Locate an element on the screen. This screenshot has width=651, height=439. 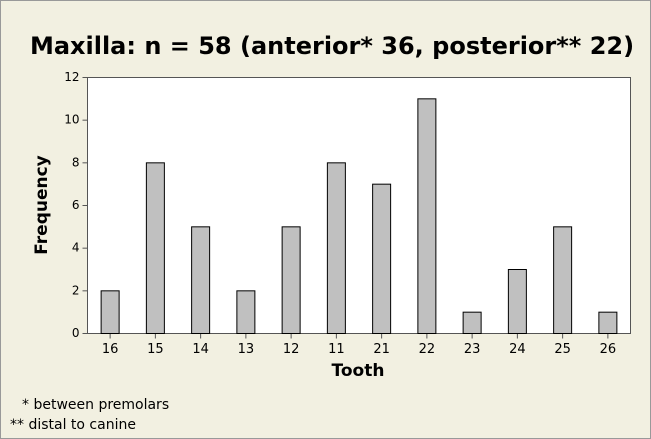
y-tick-label: 12 is located at coordinates (71, 77).